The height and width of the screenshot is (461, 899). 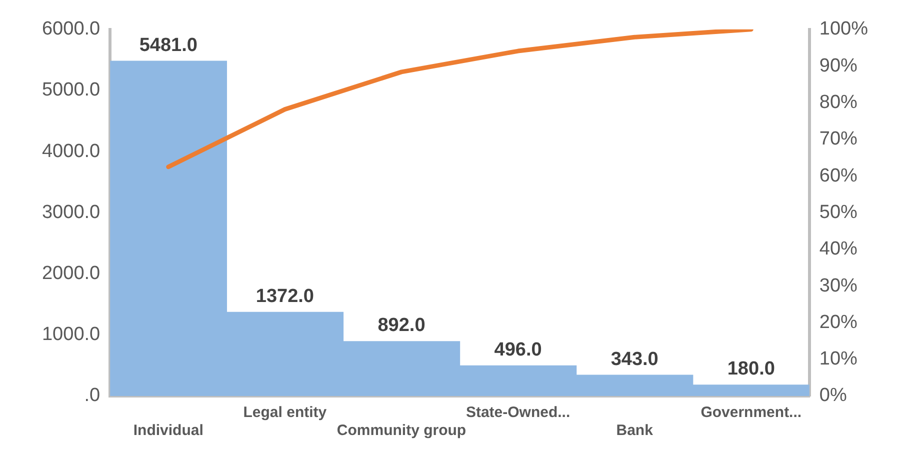 I want to click on x-tick-label: Individual, so click(x=168, y=431).